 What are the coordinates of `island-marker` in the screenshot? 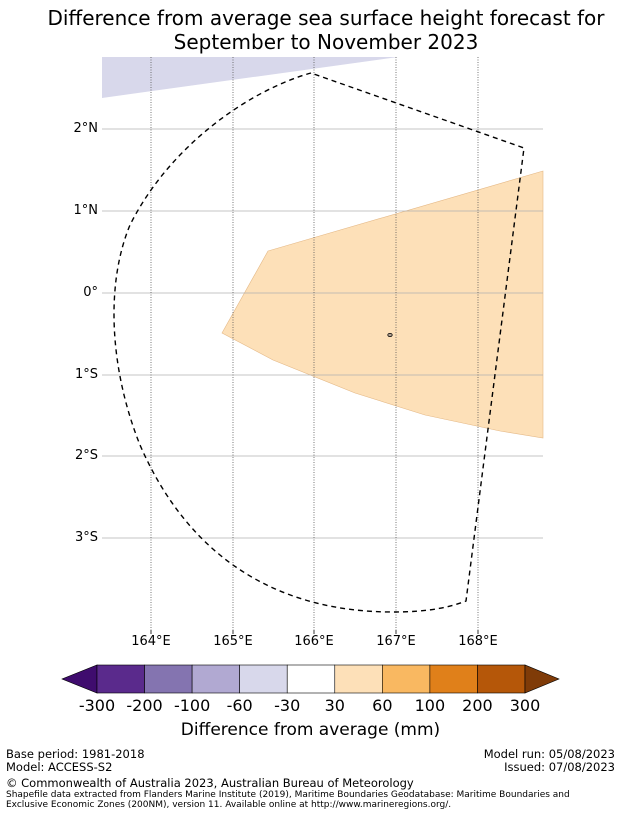 It's located at (390, 334).